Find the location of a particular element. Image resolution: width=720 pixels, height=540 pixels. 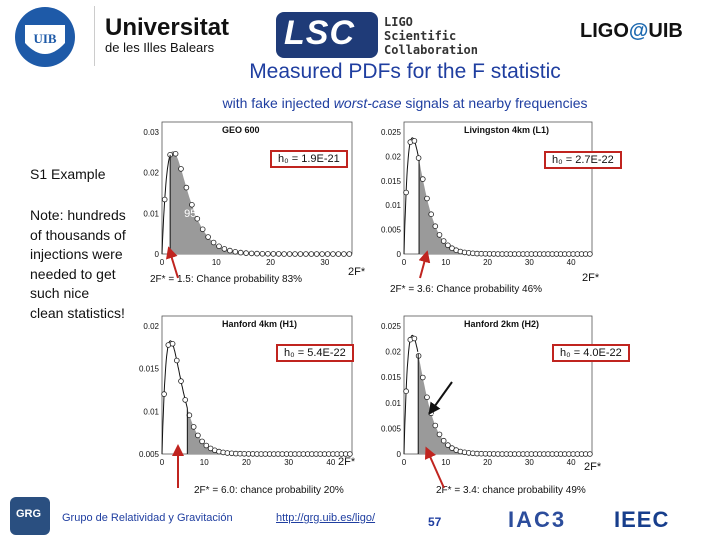

uib-logo: UIB is located at coordinates (45, 37).